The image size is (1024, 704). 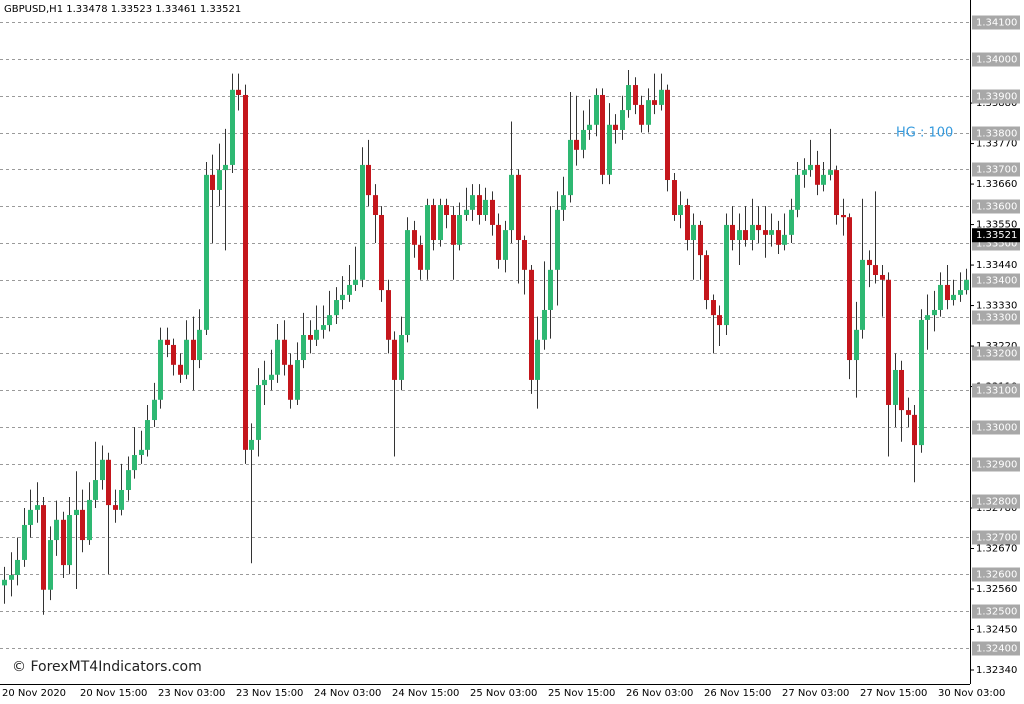 I want to click on x-tick-label: 24 Nov 15:00, so click(x=425, y=693).